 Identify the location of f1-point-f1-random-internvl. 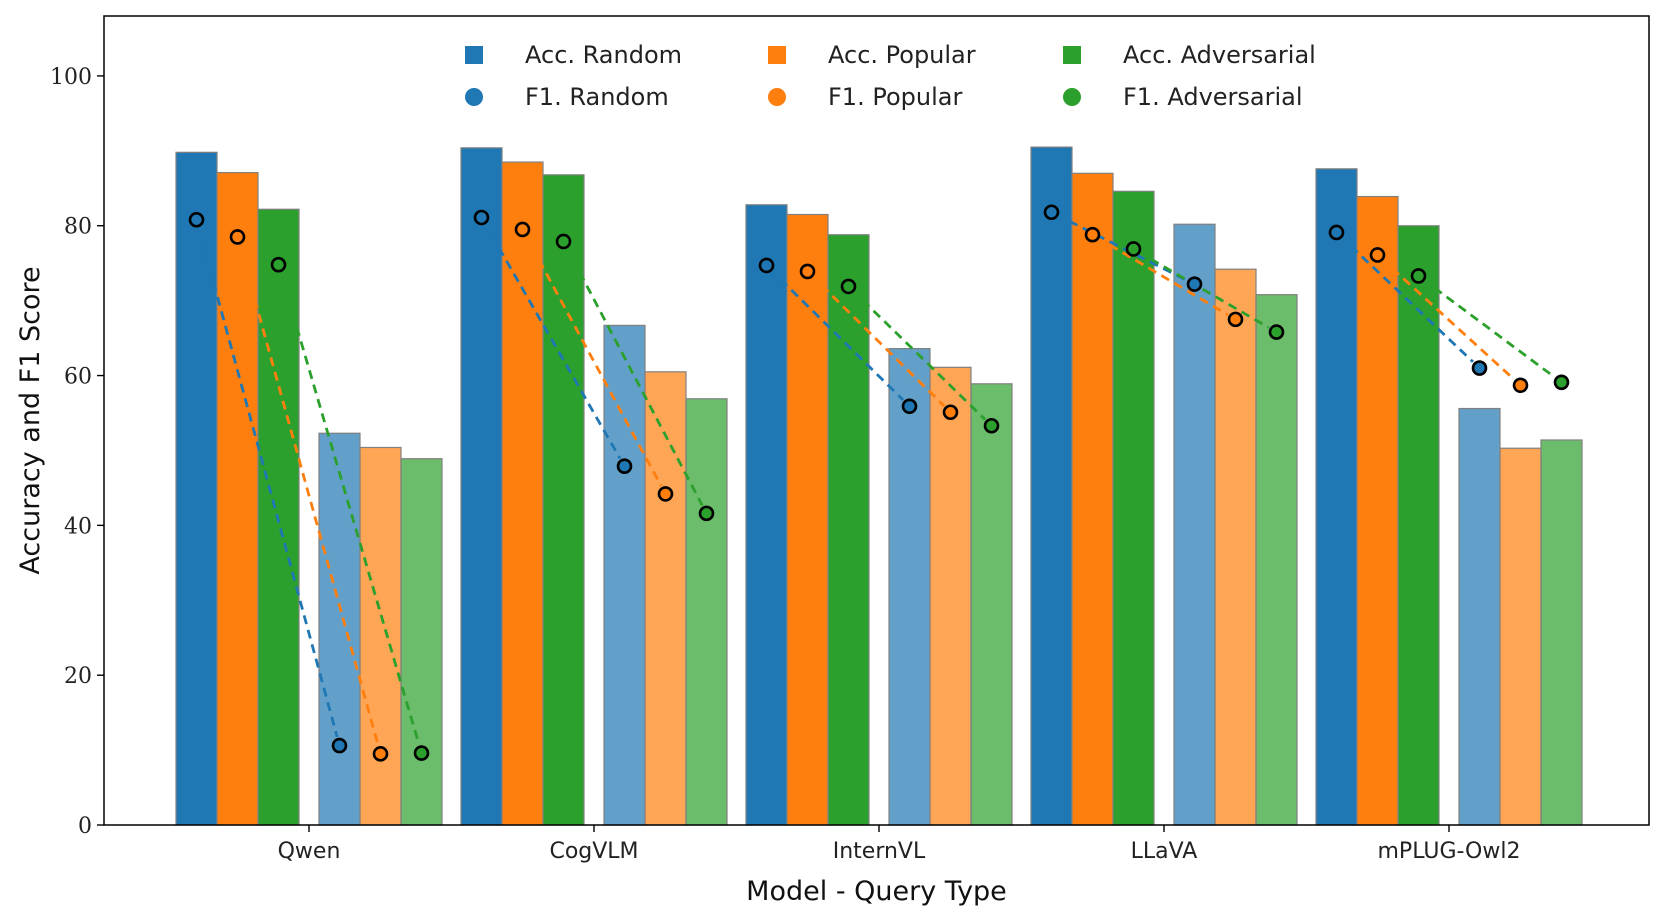
(766, 265).